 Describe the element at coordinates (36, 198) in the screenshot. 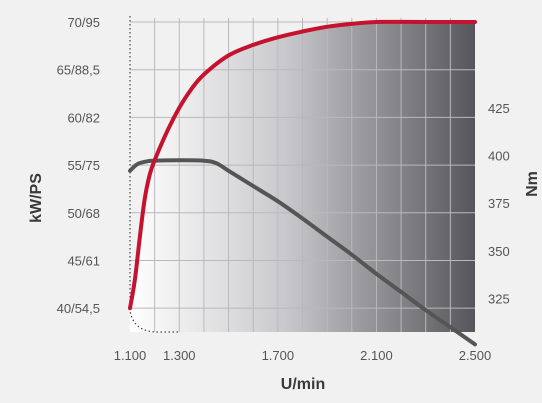

I see `y-axis-left-title: kW/PS` at that location.